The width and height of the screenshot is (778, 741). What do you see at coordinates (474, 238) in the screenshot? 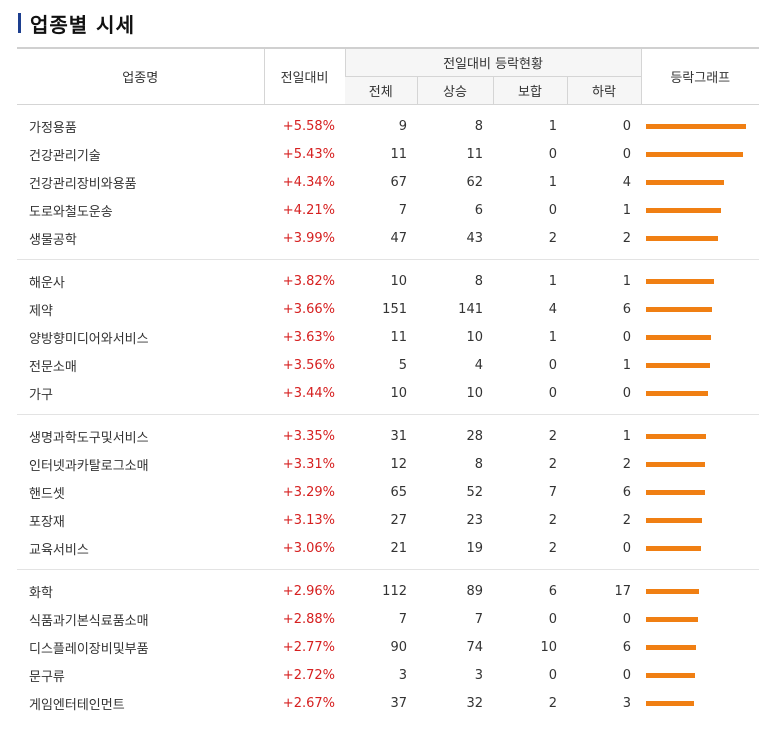
I see `up-count: 43` at bounding box center [474, 238].